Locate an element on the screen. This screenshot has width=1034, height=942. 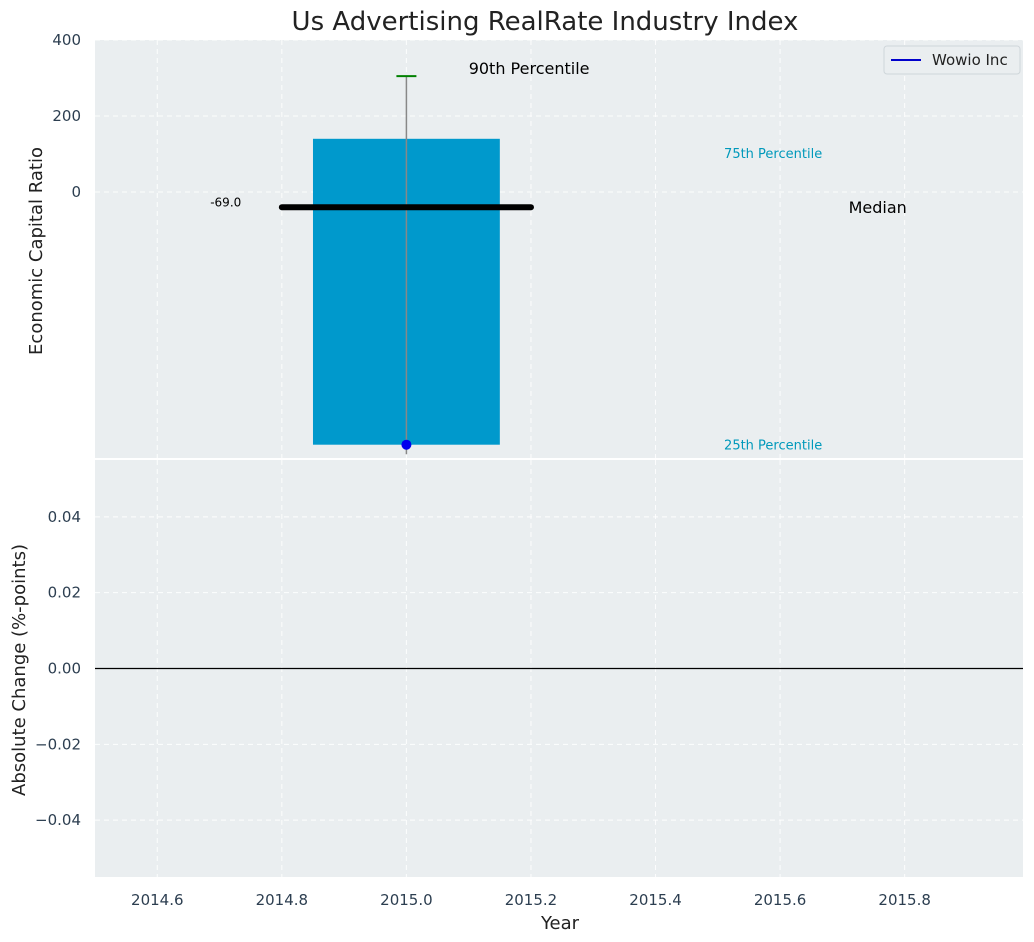
legend-box is located at coordinates (952, 60).